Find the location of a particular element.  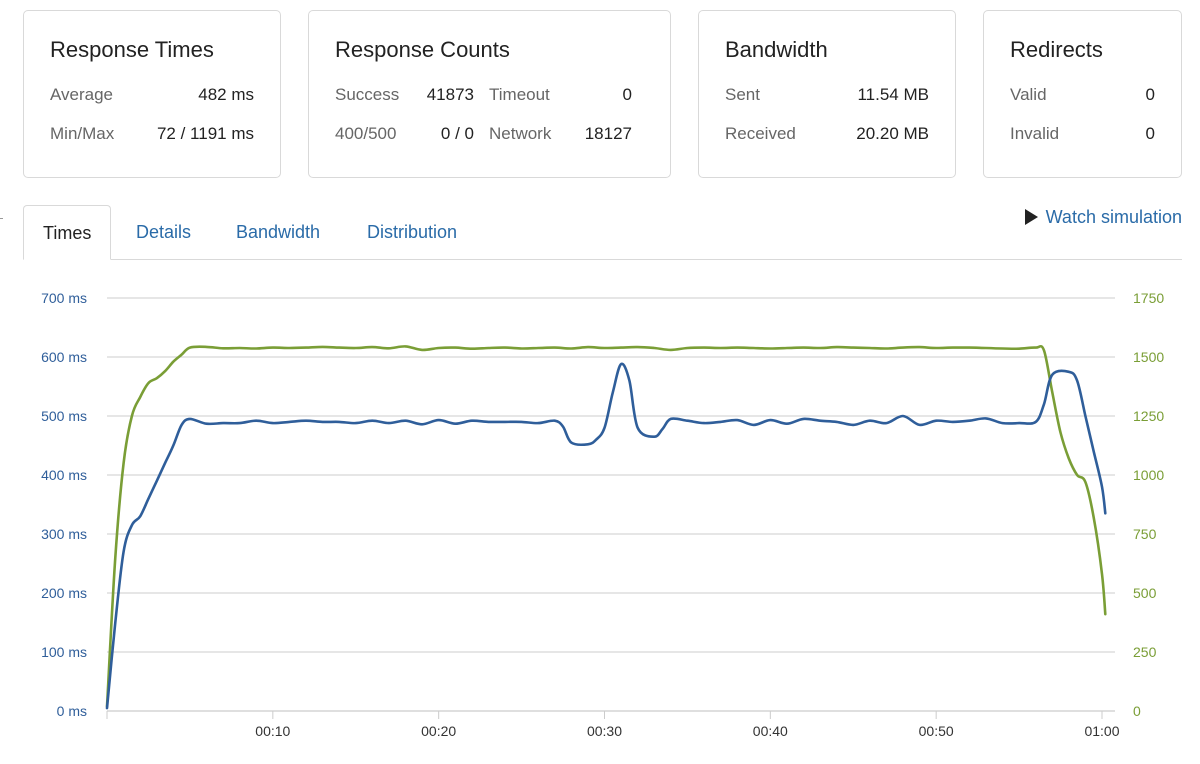

left-axis-tick-label: 700 ms is located at coordinates (64, 298).